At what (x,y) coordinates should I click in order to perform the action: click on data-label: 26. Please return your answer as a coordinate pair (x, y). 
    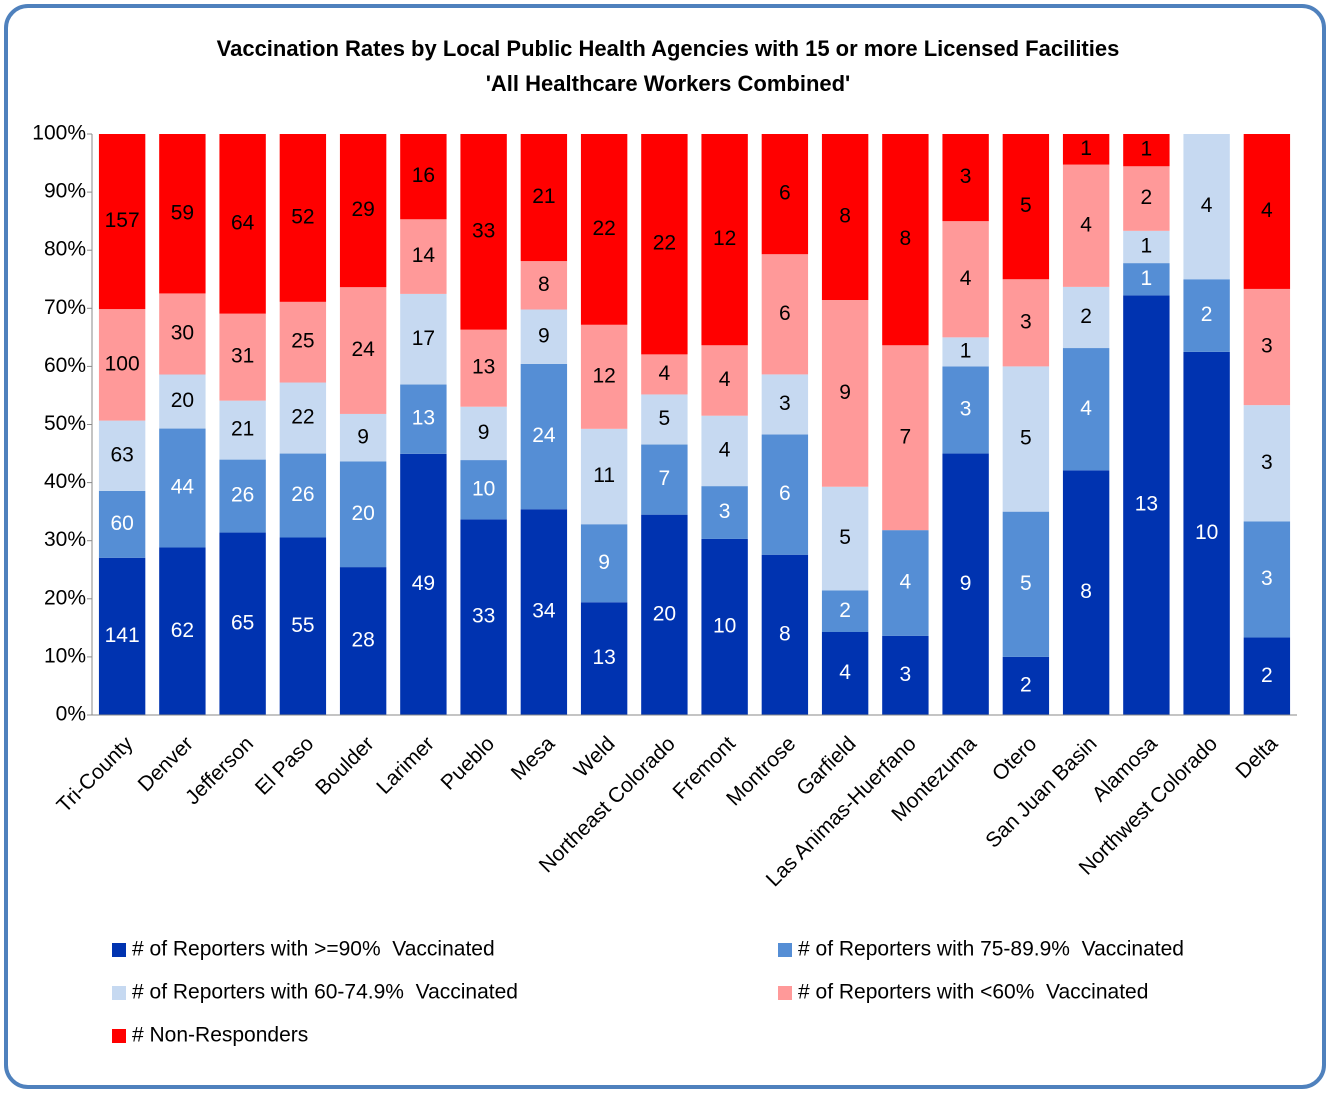
    Looking at the image, I should click on (302, 494).